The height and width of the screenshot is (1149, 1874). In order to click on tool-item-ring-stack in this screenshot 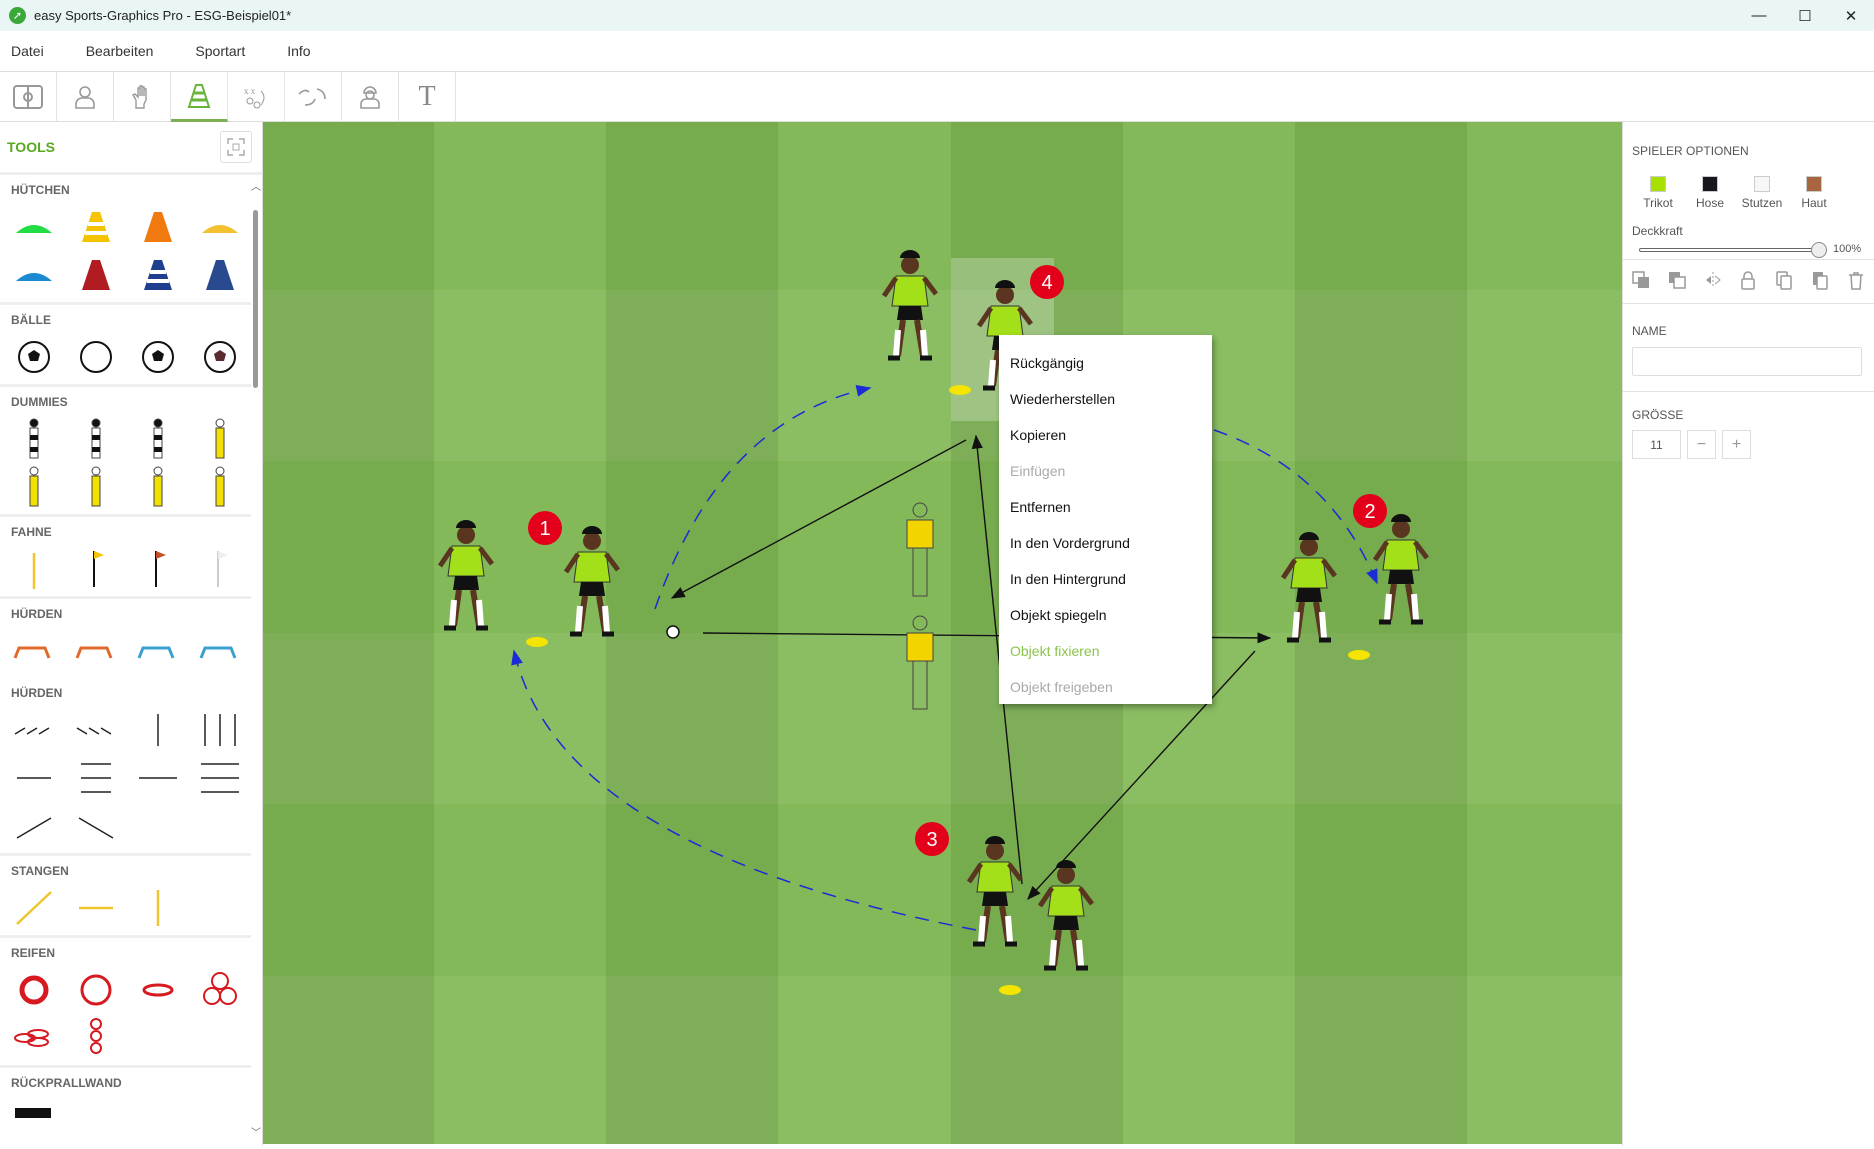, I will do `click(96, 1038)`.